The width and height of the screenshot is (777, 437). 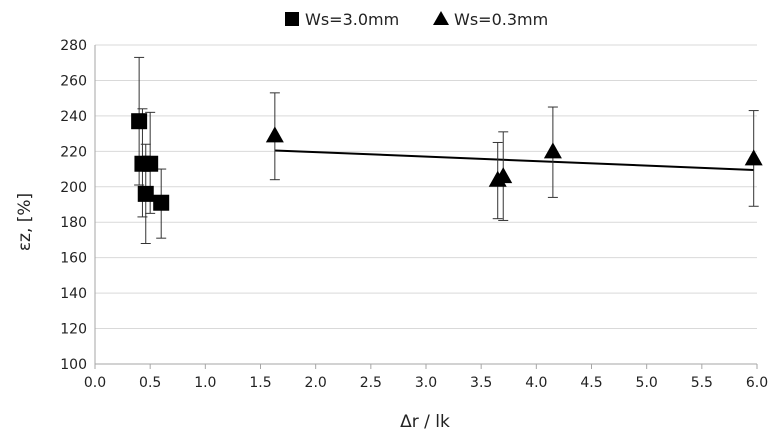 I want to click on x-tick-label: 0.0, so click(x=95, y=383).